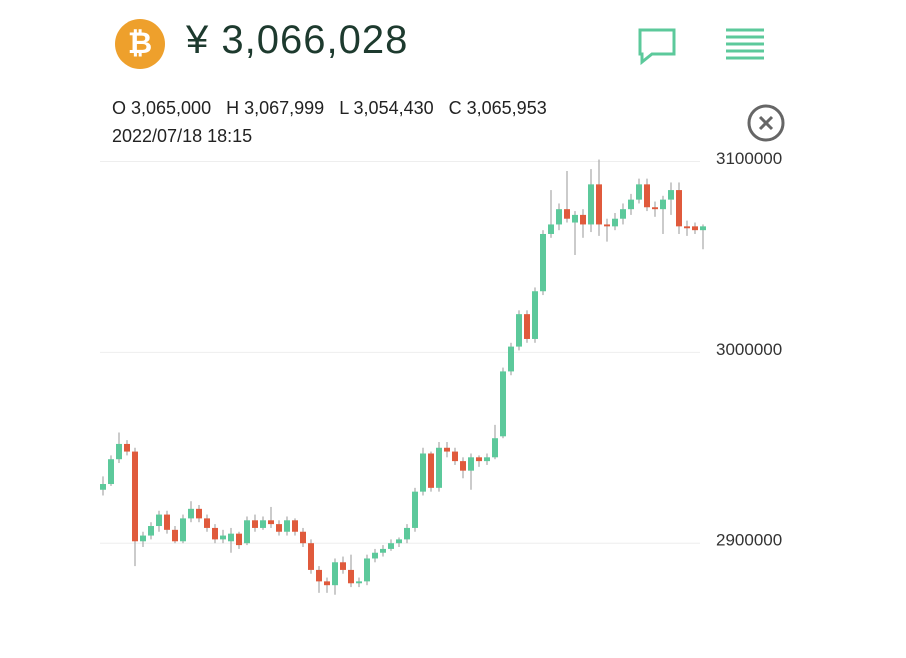 The image size is (906, 658). What do you see at coordinates (749, 540) in the screenshot?
I see `y-tick-label: 2900000` at bounding box center [749, 540].